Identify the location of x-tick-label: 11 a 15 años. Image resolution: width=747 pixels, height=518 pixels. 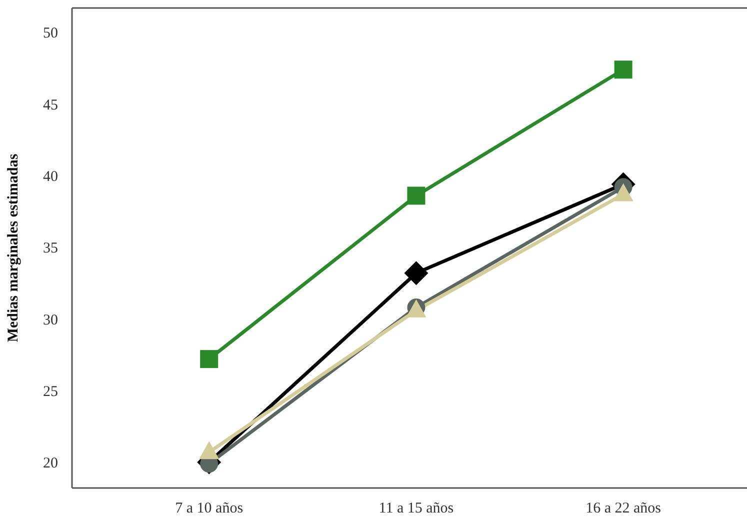
(416, 508).